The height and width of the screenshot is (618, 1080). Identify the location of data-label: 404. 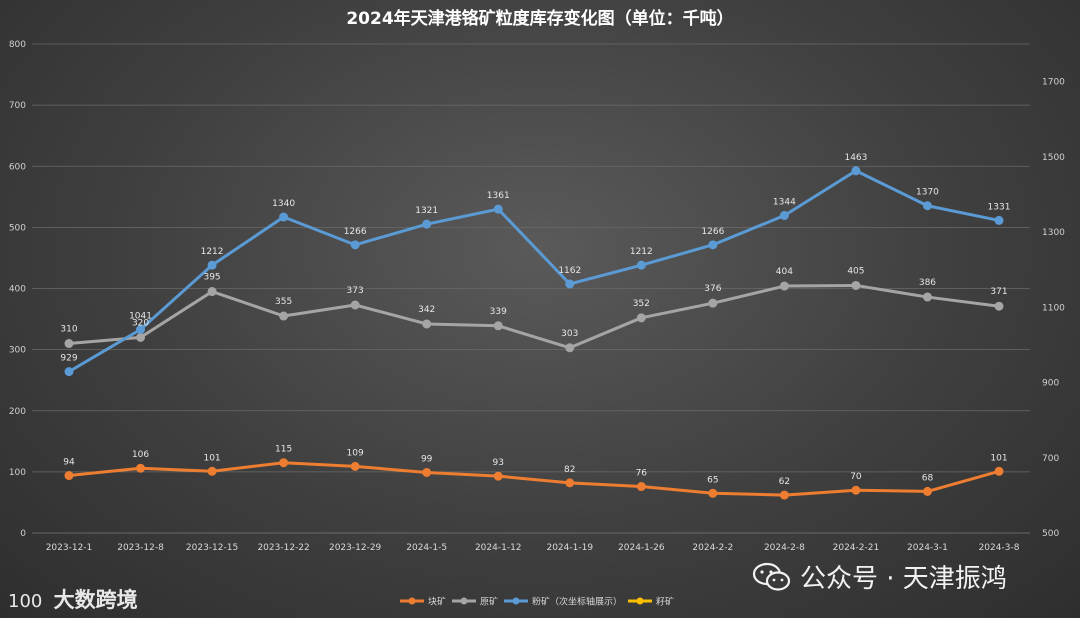
(784, 272).